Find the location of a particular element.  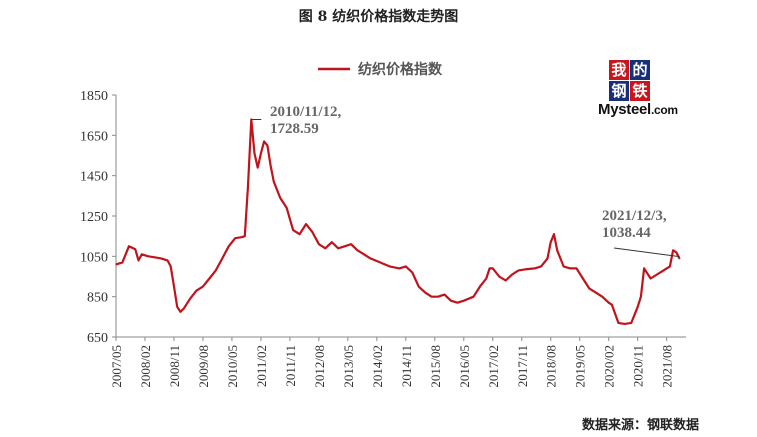

logo-char-2: 的 is located at coordinates (640, 70).